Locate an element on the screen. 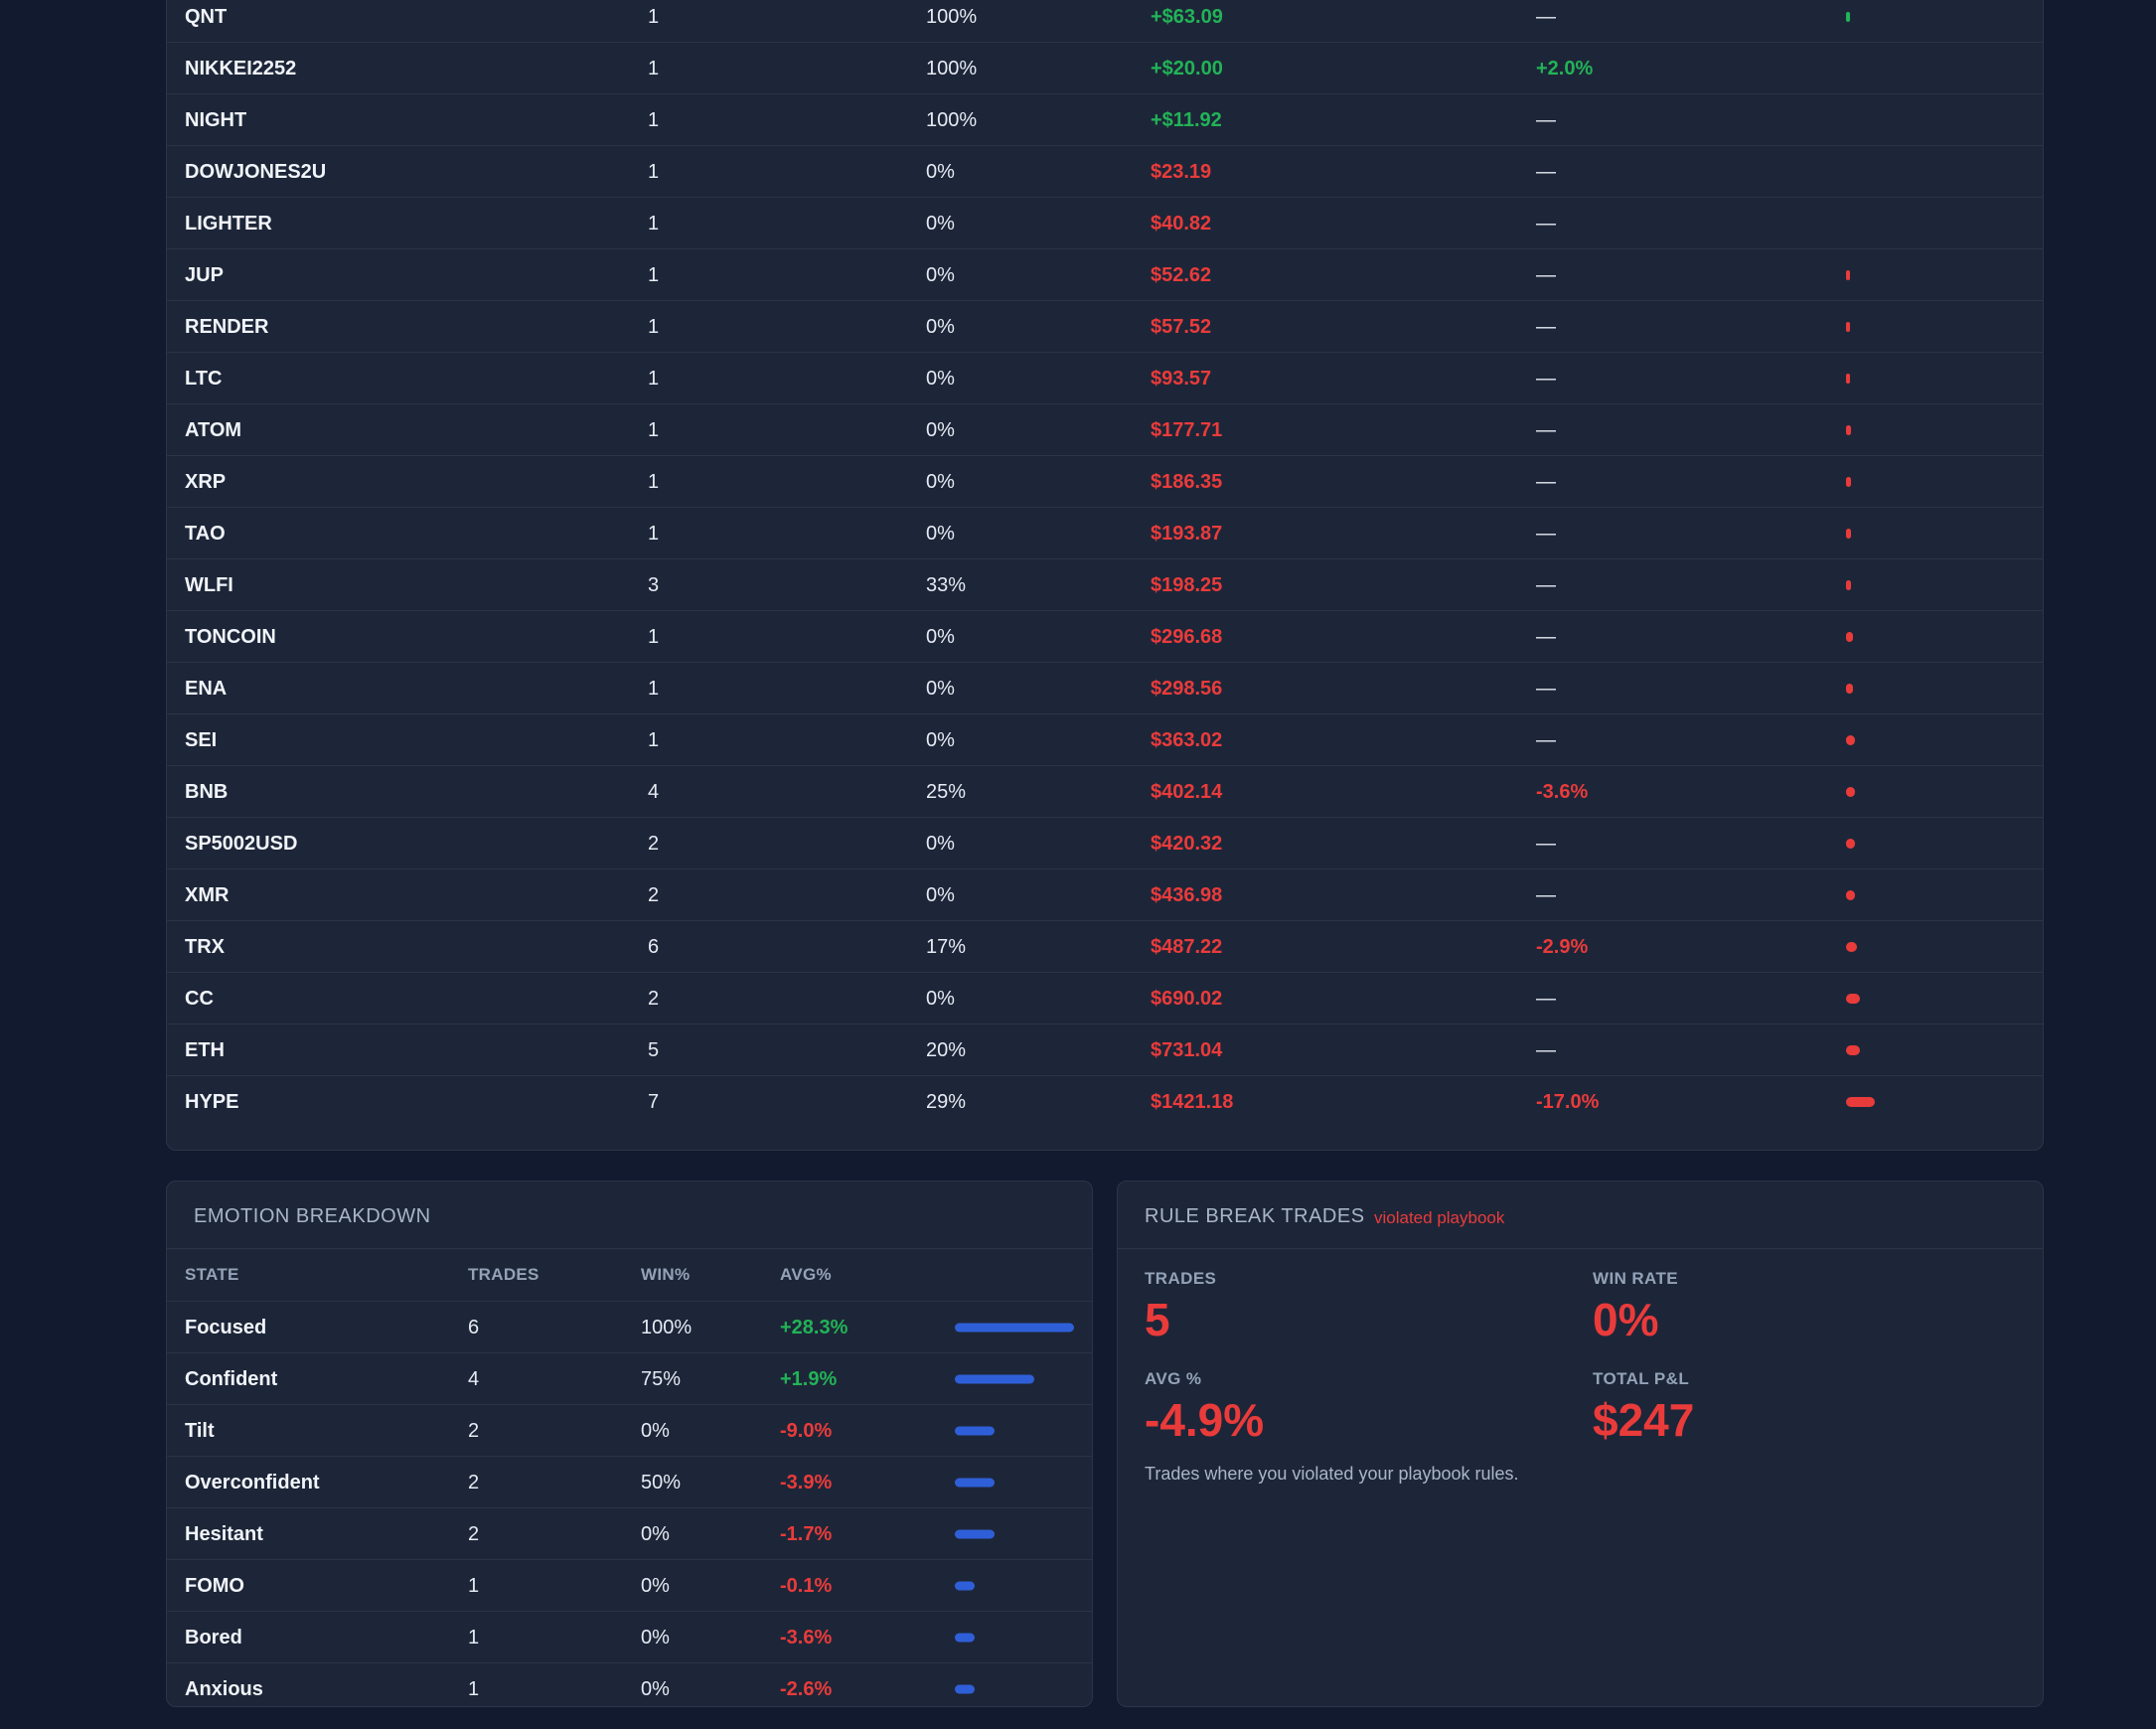 This screenshot has height=1729, width=2156. table-row: NIGHT 1 100% +$11.92 — is located at coordinates (1105, 119).